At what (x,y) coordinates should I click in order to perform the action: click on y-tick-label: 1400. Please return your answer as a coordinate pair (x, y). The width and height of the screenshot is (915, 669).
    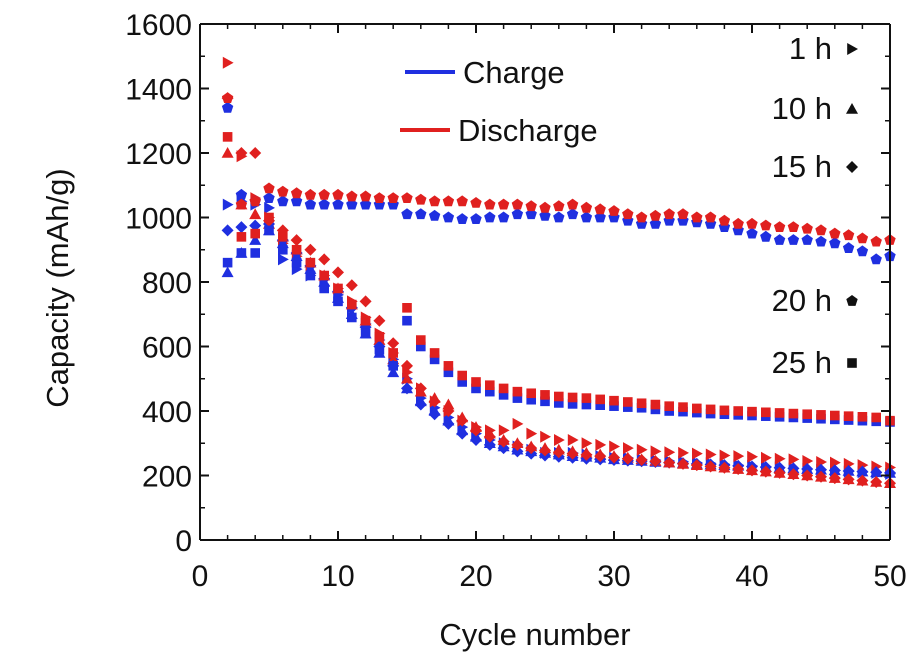
    Looking at the image, I should click on (158, 90).